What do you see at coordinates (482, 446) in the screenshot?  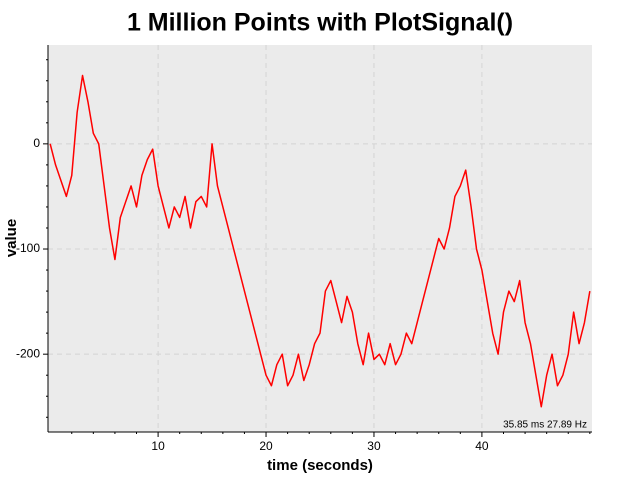 I see `x-tick-label: 40` at bounding box center [482, 446].